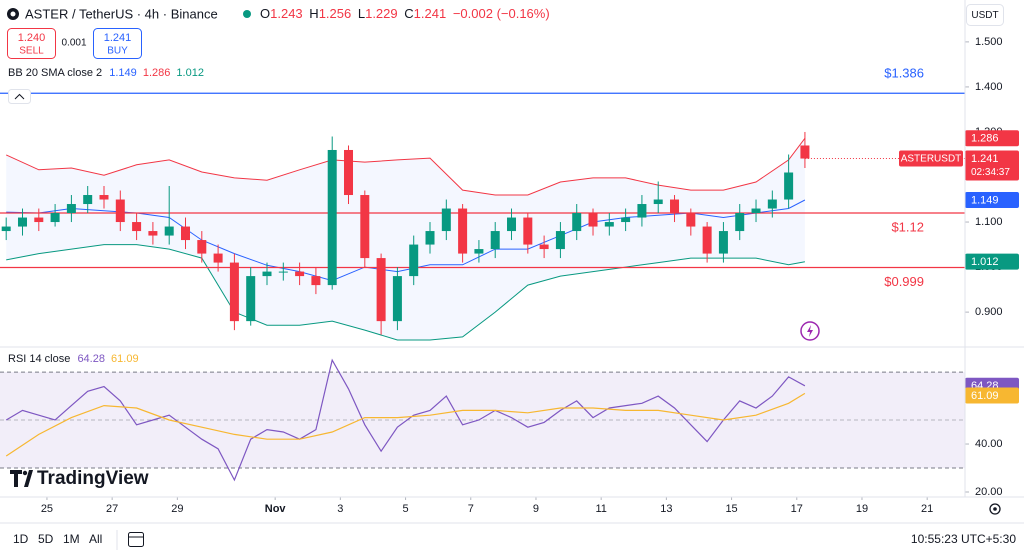 The height and width of the screenshot is (553, 1024). What do you see at coordinates (112, 509) in the screenshot?
I see `x-tick-label: 27` at bounding box center [112, 509].